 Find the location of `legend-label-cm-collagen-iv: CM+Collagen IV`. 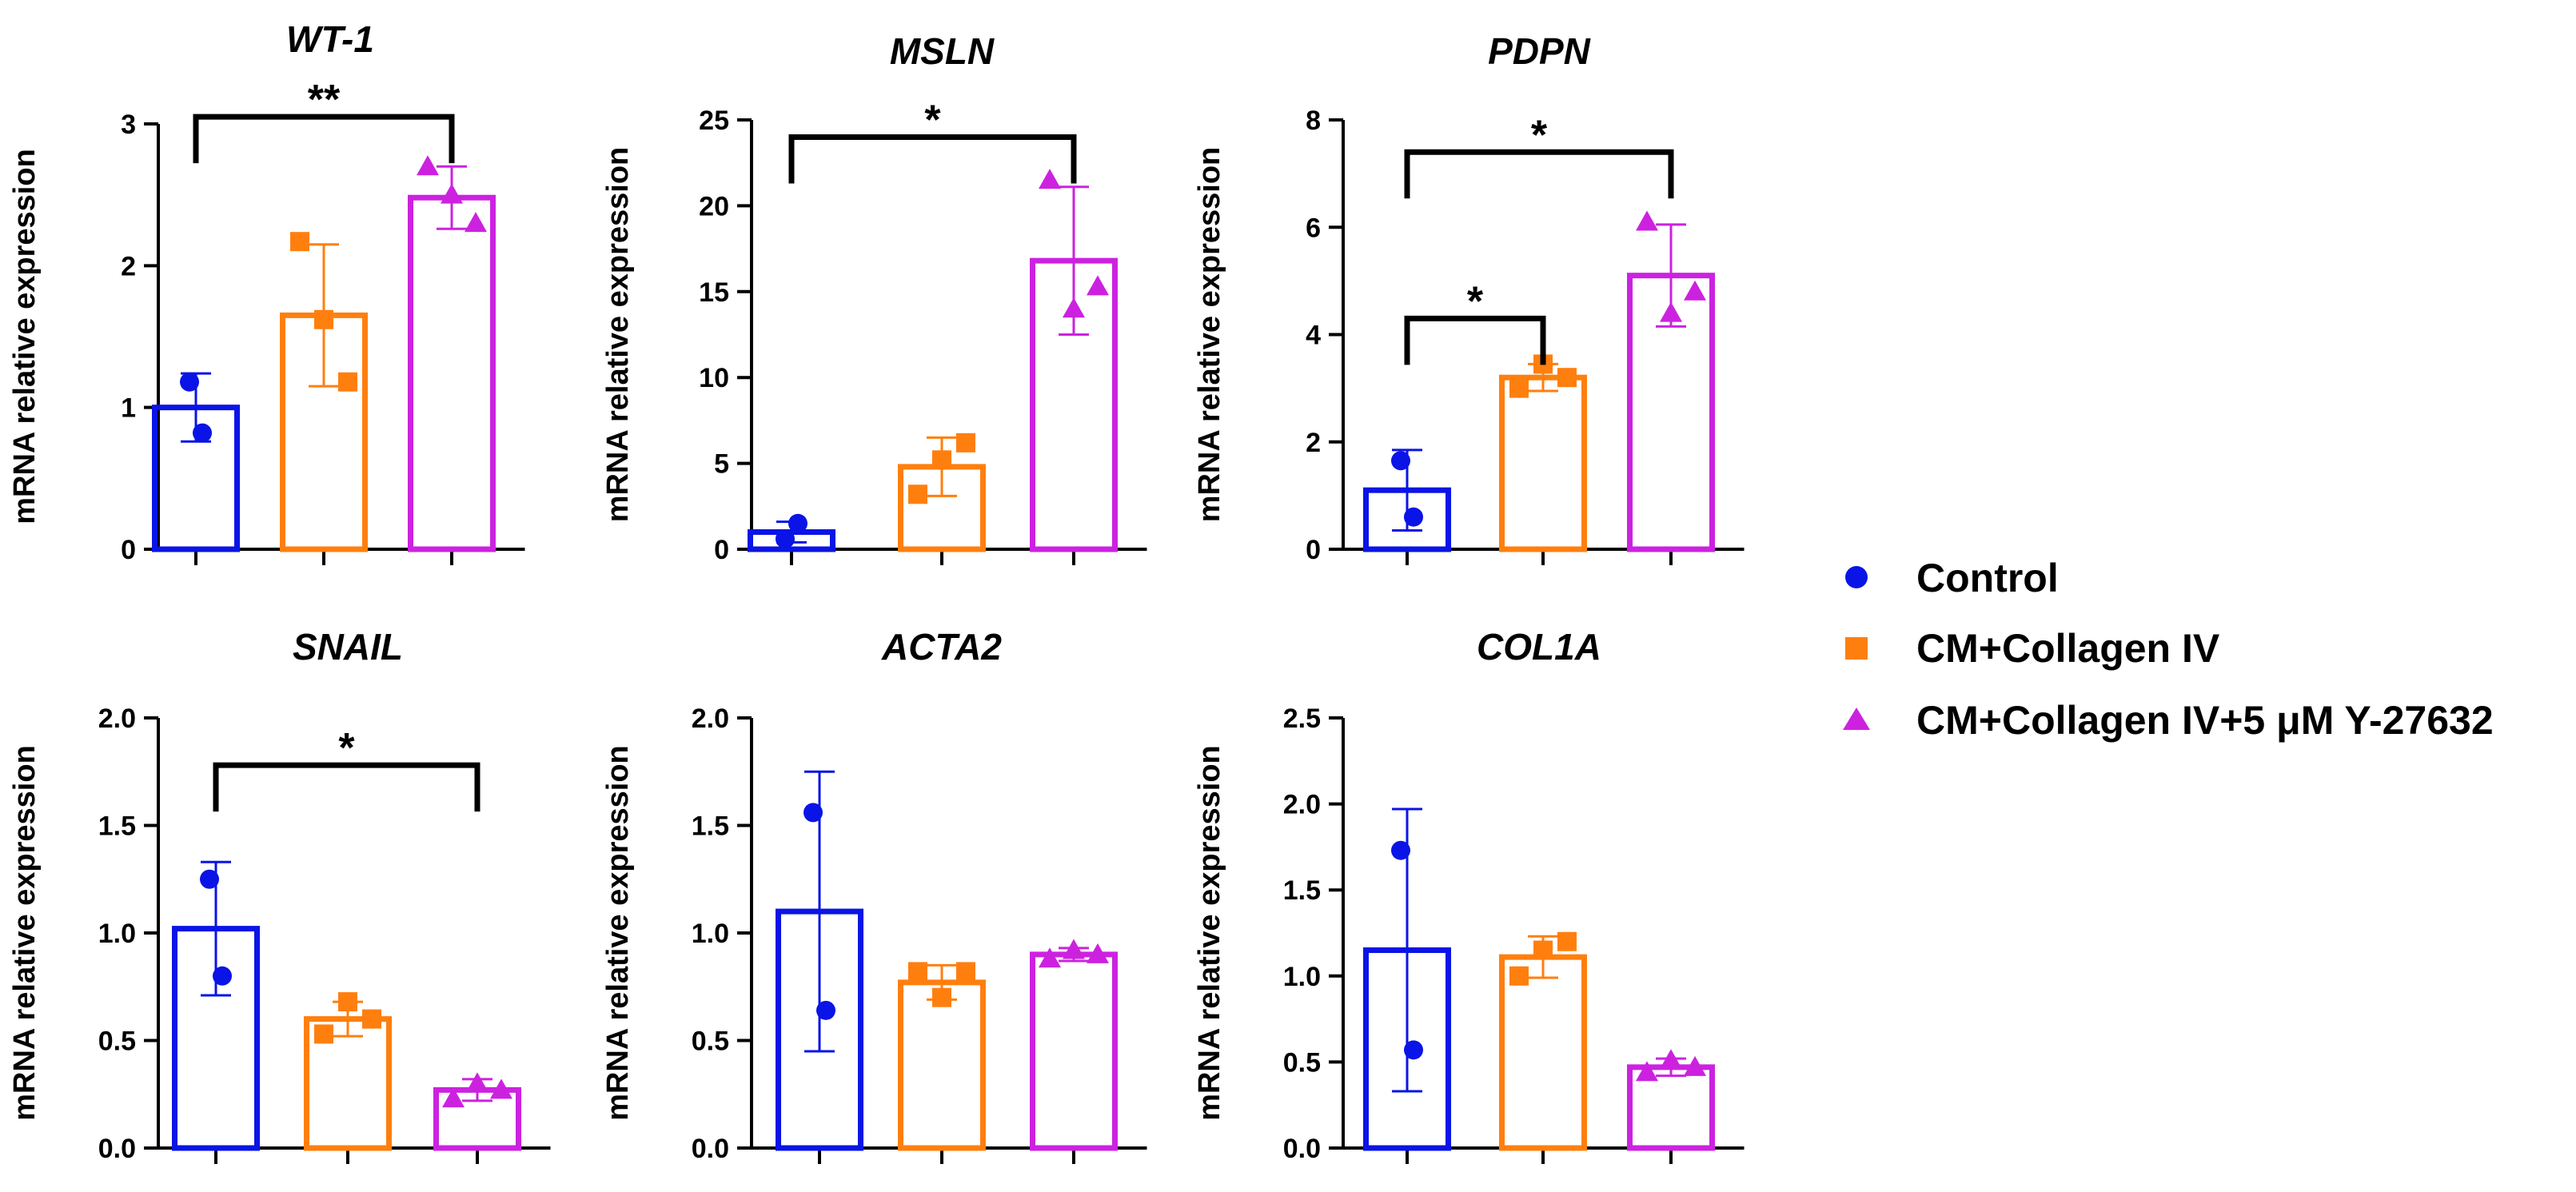

legend-label-cm-collagen-iv: CM+Collagen IV is located at coordinates (2068, 648).